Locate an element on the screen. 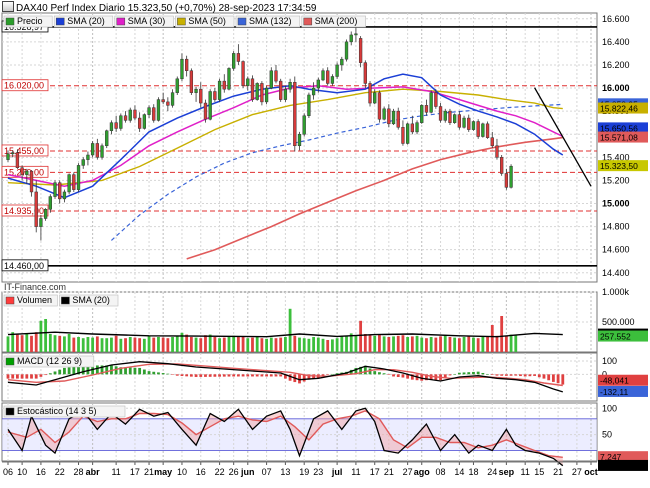 This screenshot has height=488, width=650. volume-y-tick-label: 1.000k is located at coordinates (616, 292).